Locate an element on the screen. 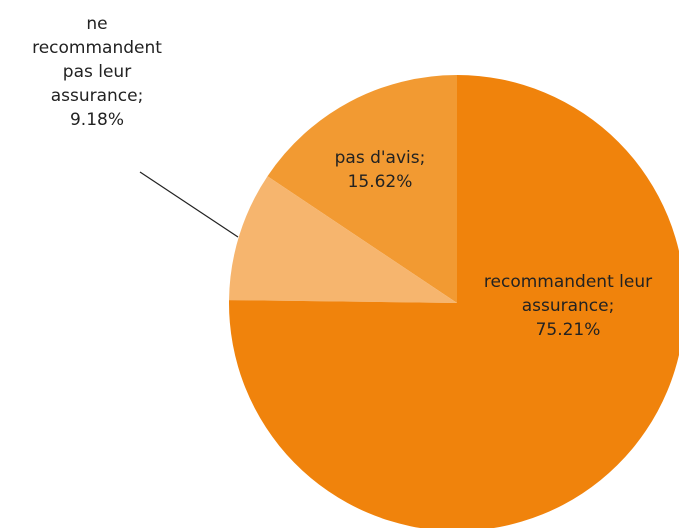 Image resolution: width=679 pixels, height=528 pixels. slice-label: recommandent leur assurance; 75.21% is located at coordinates (568, 306).